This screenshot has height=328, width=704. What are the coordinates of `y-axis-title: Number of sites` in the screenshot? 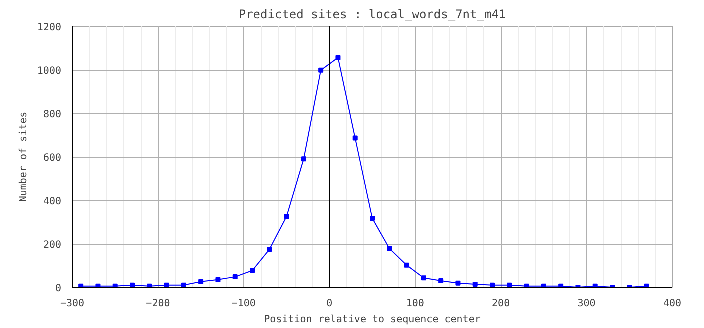 It's located at (24, 157).